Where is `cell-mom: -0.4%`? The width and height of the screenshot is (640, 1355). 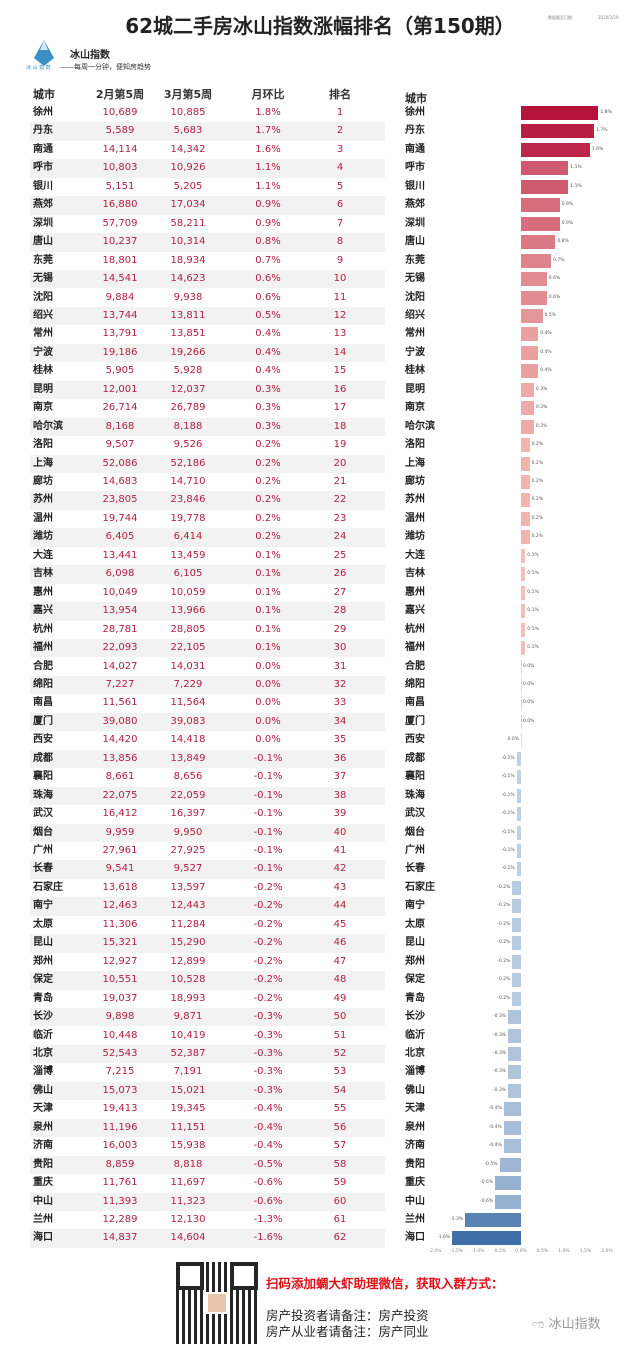 cell-mom: -0.4% is located at coordinates (268, 1146).